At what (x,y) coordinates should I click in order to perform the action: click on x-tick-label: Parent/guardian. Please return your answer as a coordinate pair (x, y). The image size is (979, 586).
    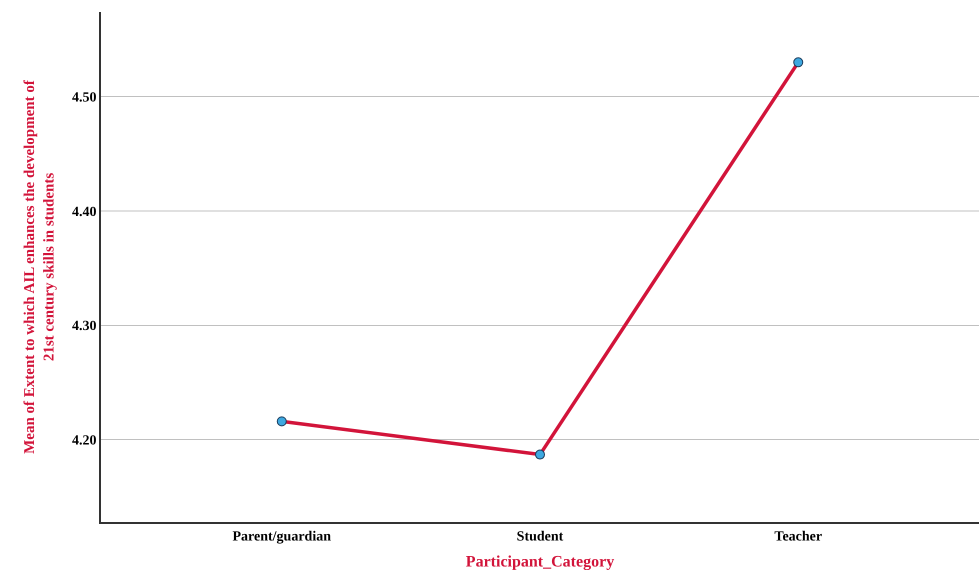
    Looking at the image, I should click on (282, 537).